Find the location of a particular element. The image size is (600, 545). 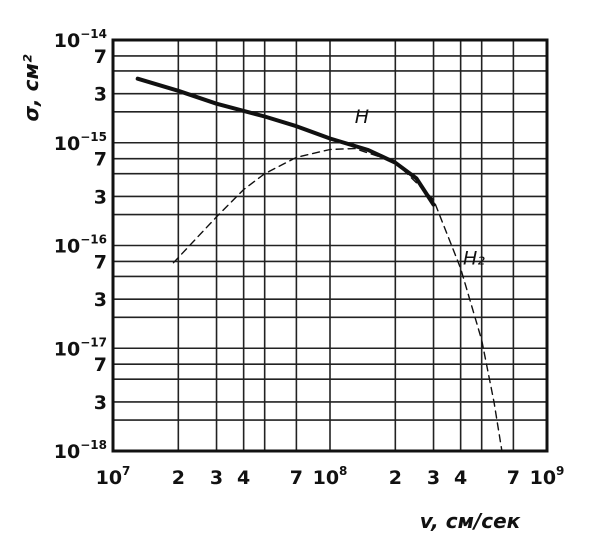

x-tick-label: 10⁹ is located at coordinates (547, 476).